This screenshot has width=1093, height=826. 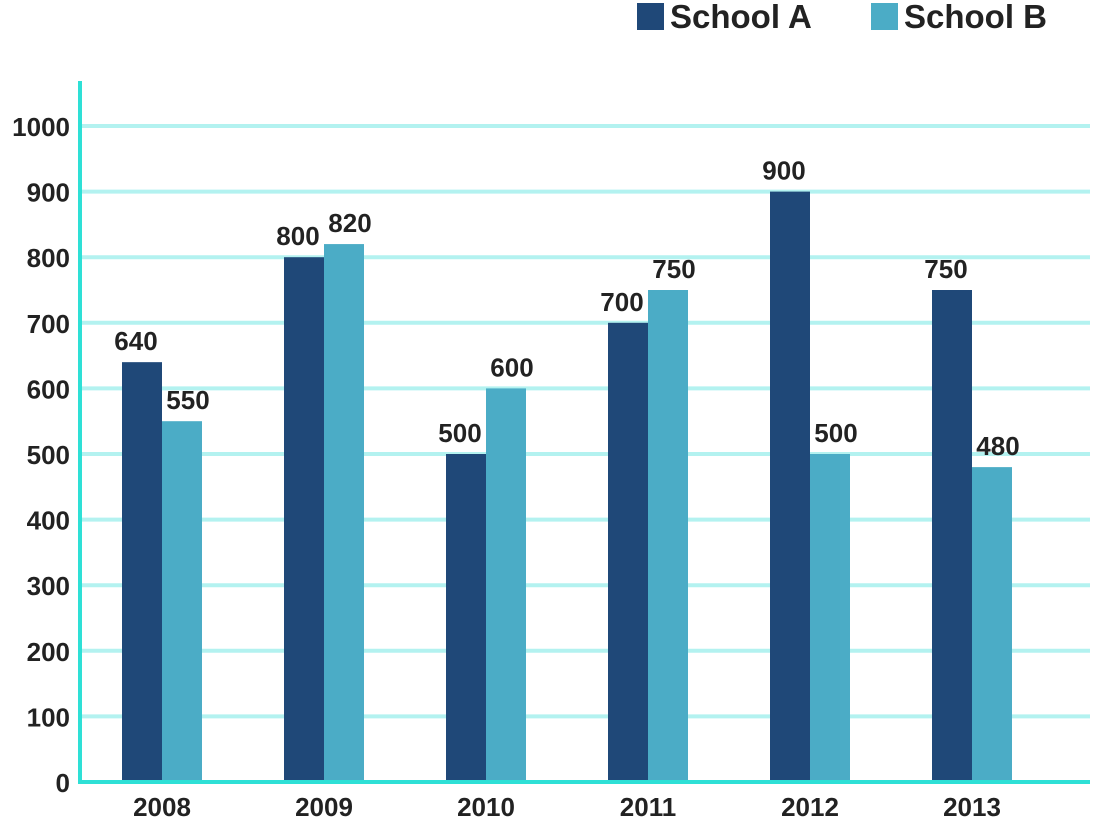 I want to click on y-tick-label: 700, so click(x=48, y=324).